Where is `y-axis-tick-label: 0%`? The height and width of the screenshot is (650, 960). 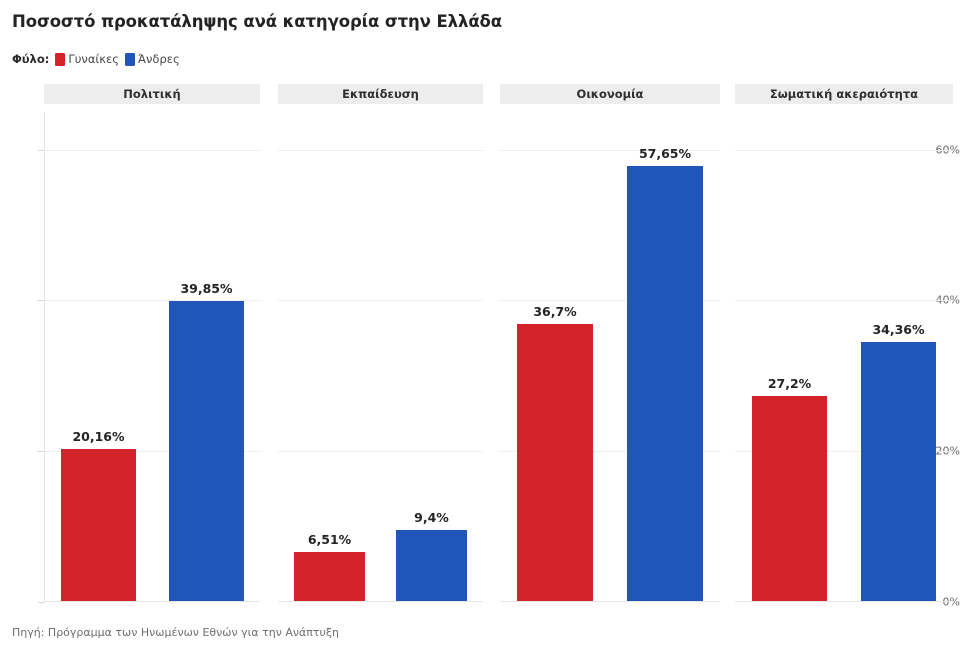
y-axis-tick-label: 0% is located at coordinates (951, 602).